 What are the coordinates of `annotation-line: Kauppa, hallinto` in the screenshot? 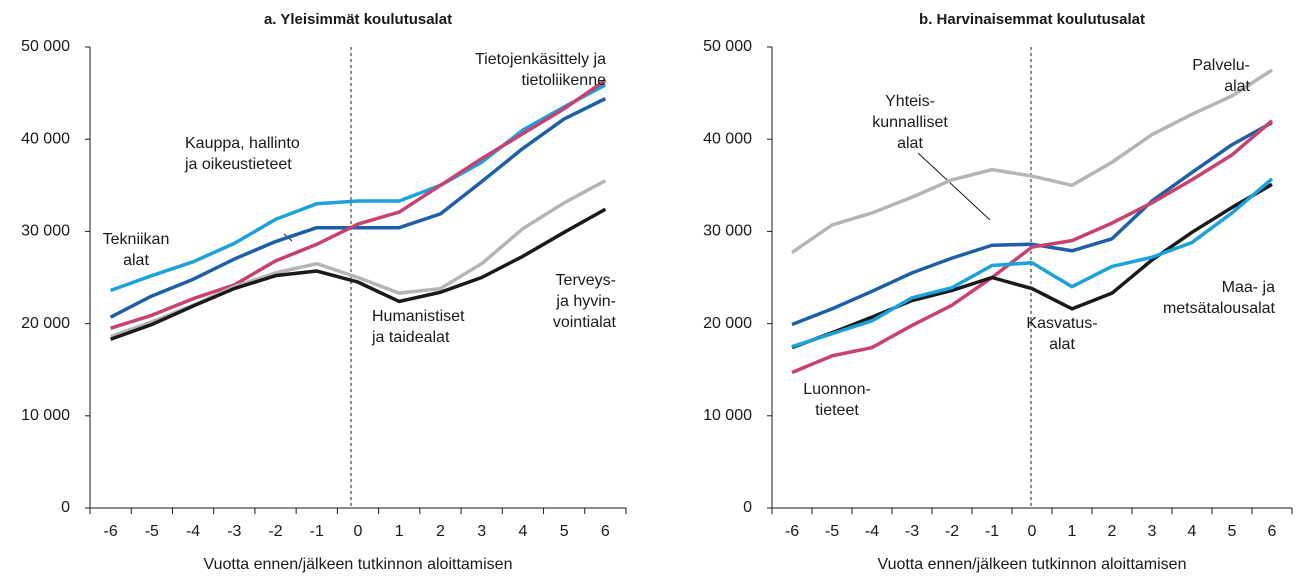 It's located at (242, 143).